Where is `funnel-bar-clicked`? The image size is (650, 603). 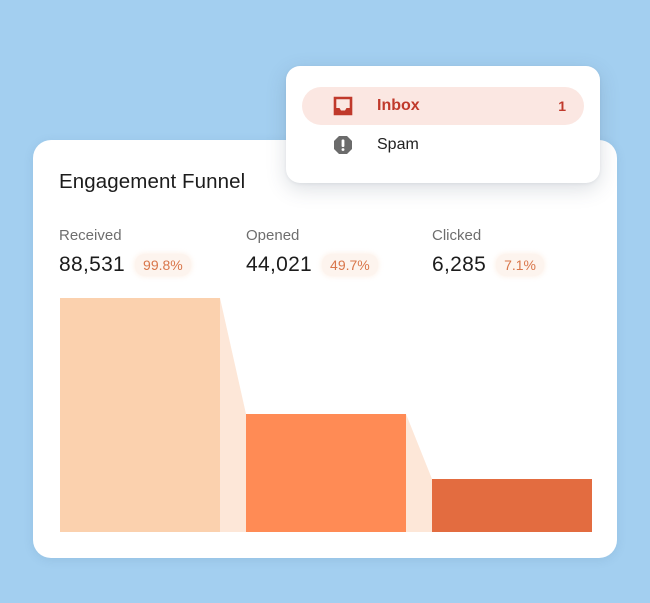 funnel-bar-clicked is located at coordinates (512, 505).